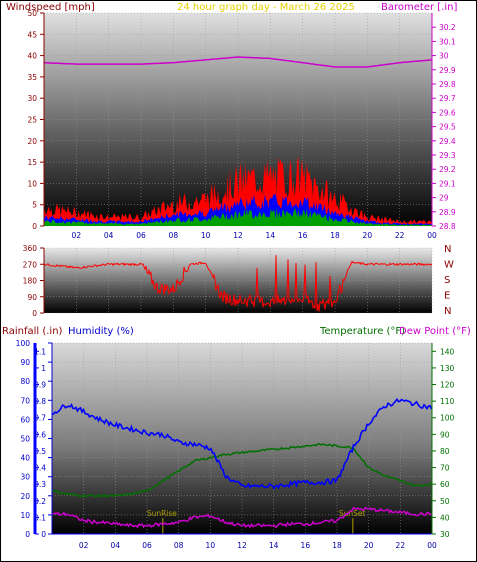 The width and height of the screenshot is (477, 562). I want to click on rainfall-tick-label: 0.9, so click(40, 385).